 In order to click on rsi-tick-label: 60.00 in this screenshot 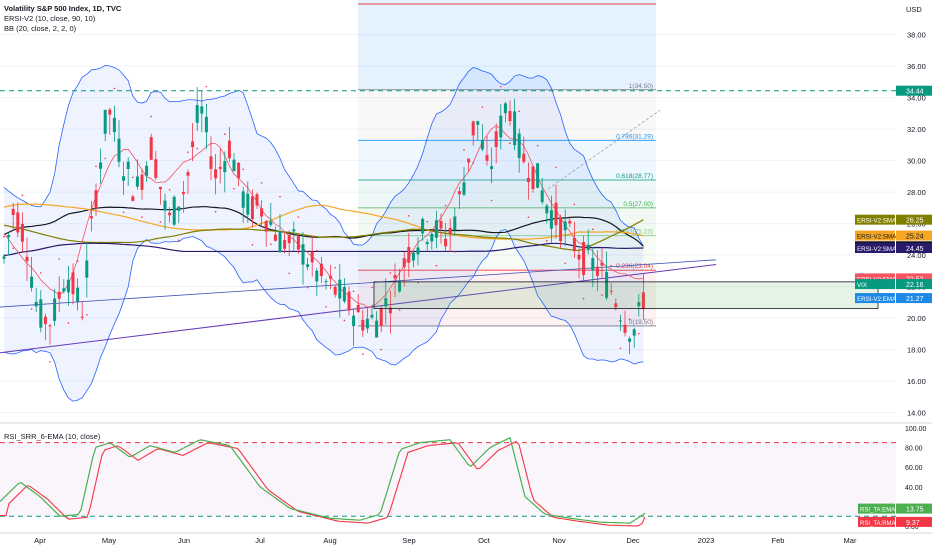, I will do `click(914, 468)`.